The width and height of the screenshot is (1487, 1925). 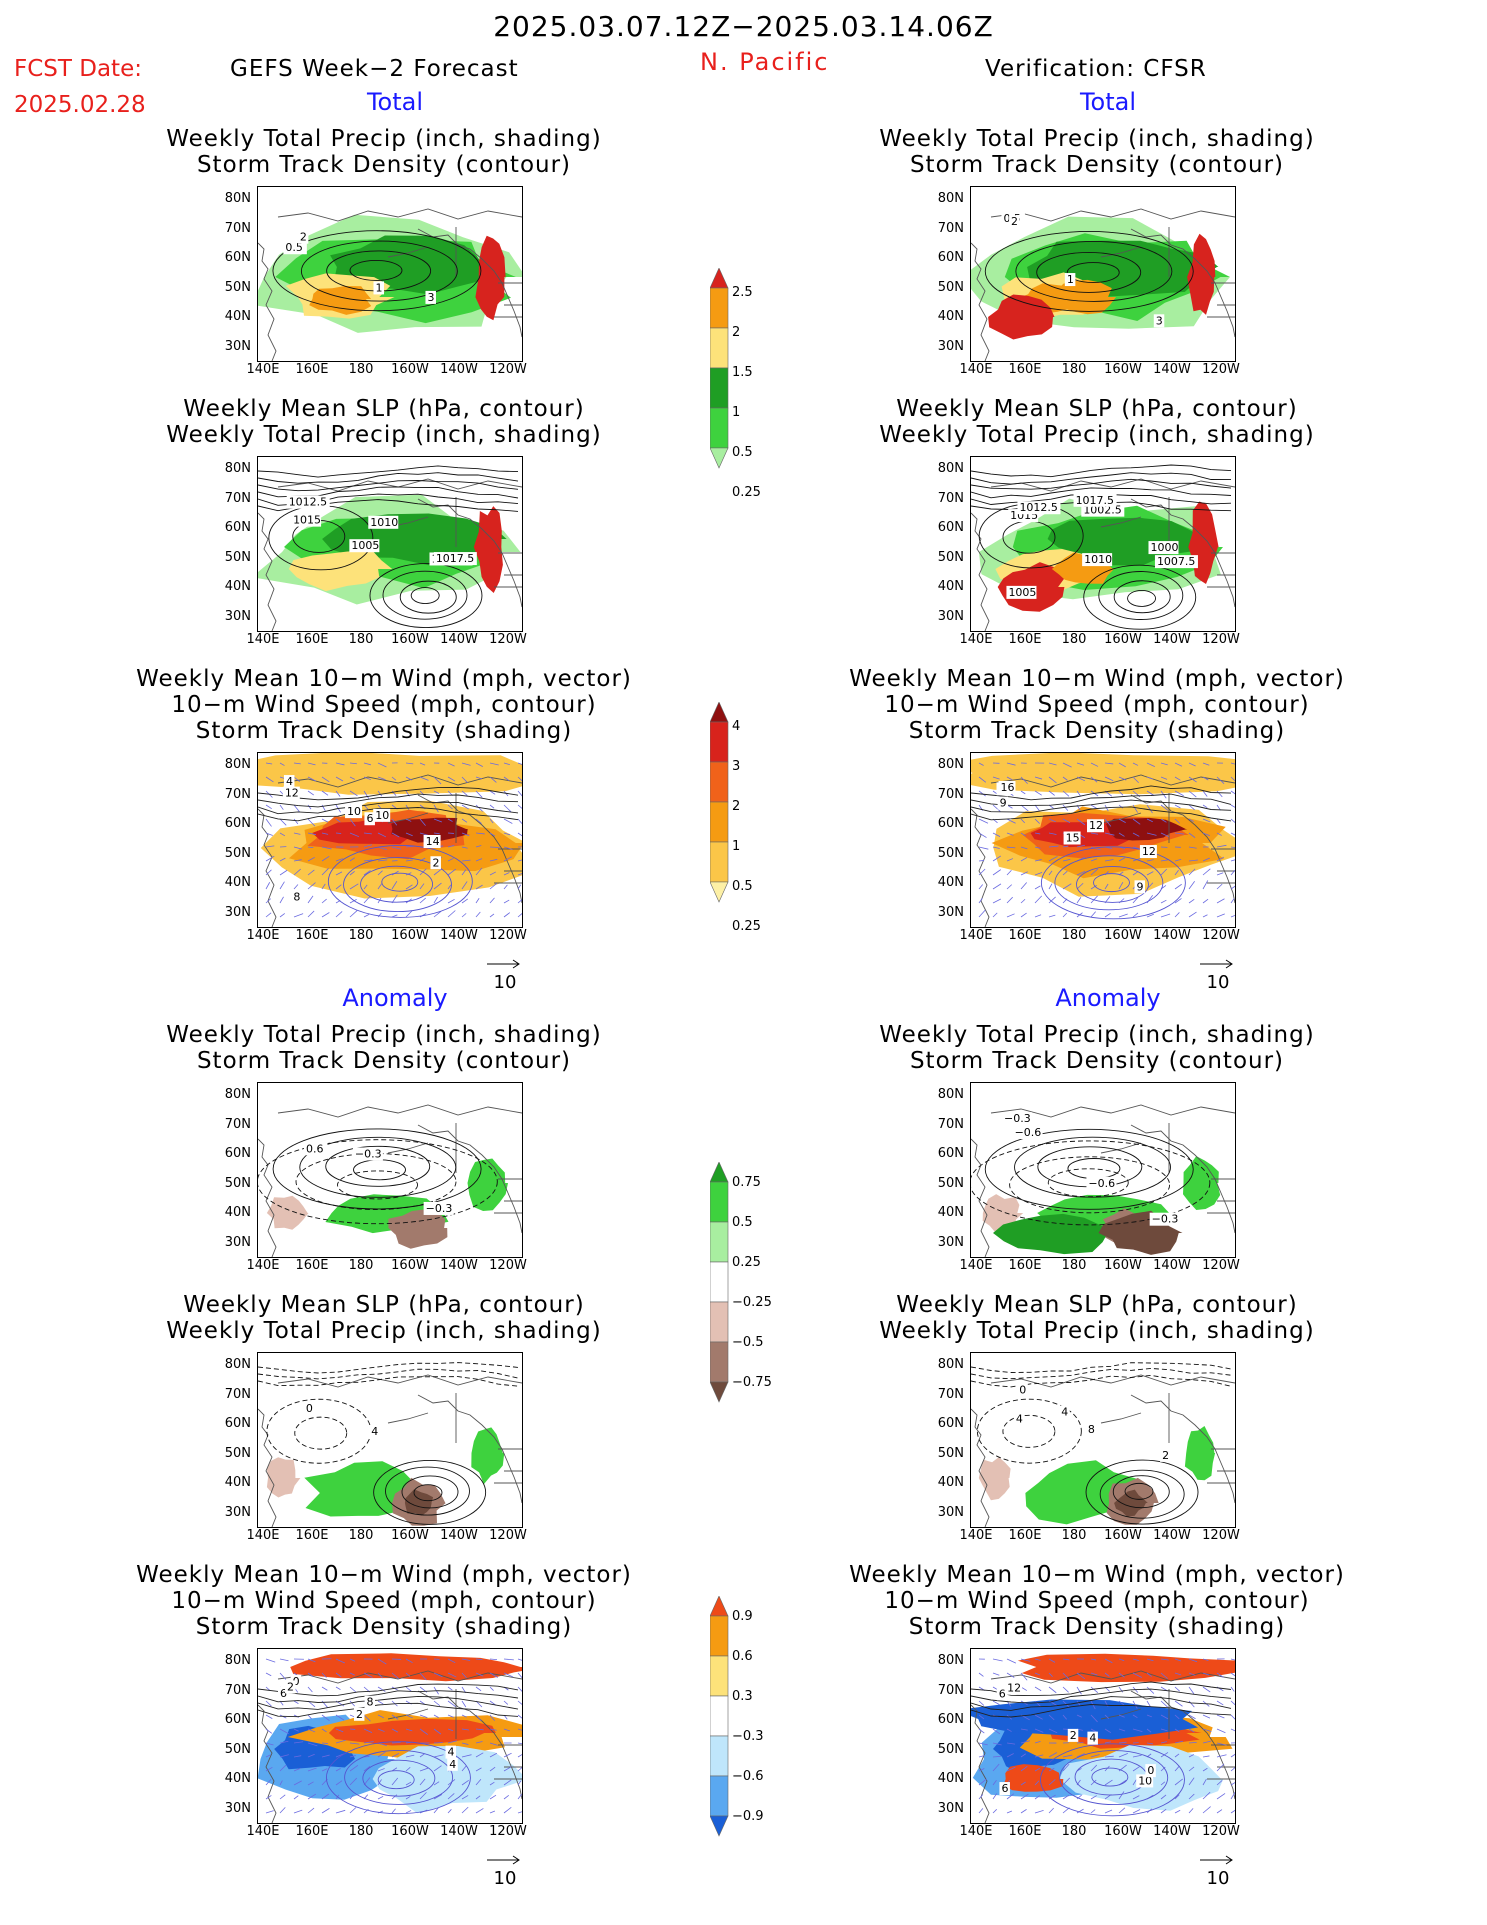 I want to click on panel-title: Weekly Mean SLP (hPa, contour), so click(x=1097, y=409).